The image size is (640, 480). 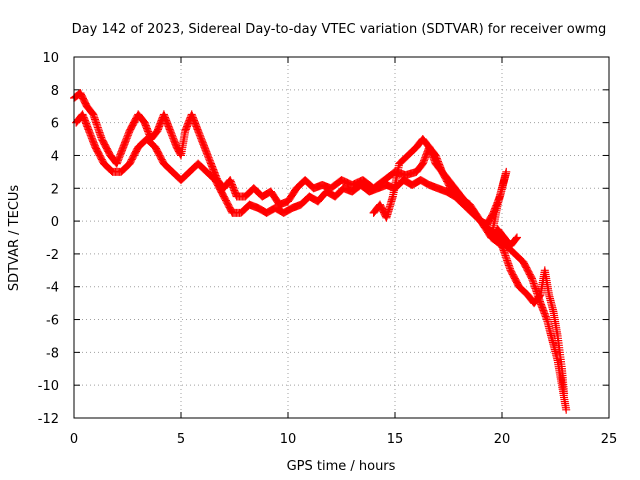 What do you see at coordinates (52, 255) in the screenshot?
I see `y-tick-label: -2` at bounding box center [52, 255].